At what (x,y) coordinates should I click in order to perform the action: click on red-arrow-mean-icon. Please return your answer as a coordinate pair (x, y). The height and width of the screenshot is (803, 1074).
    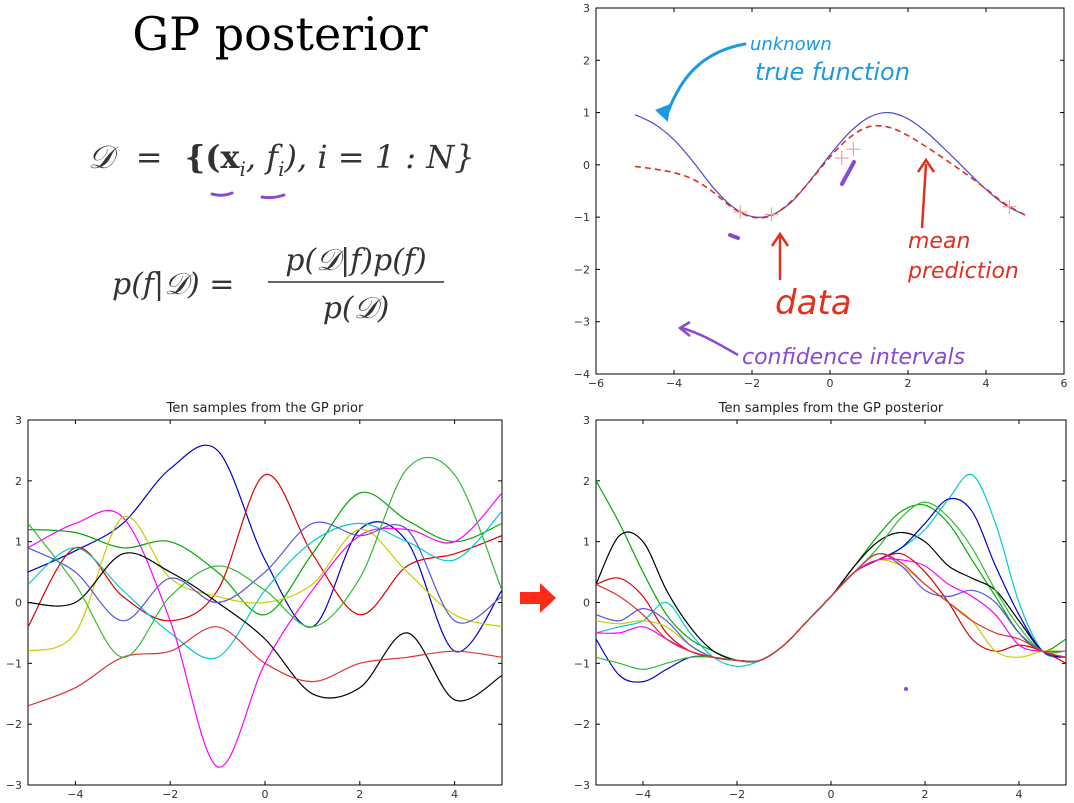
    Looking at the image, I should click on (924, 196).